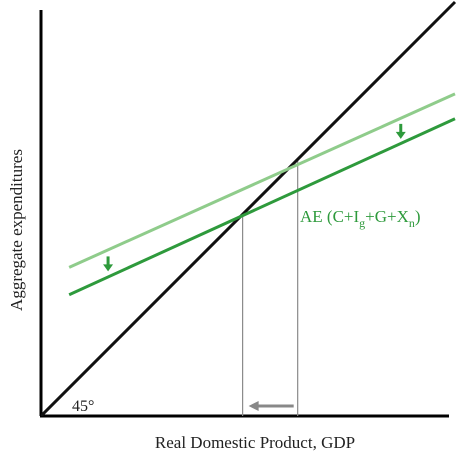  What do you see at coordinates (83, 406) in the screenshot?
I see `forty-five-degree-label: 45°` at bounding box center [83, 406].